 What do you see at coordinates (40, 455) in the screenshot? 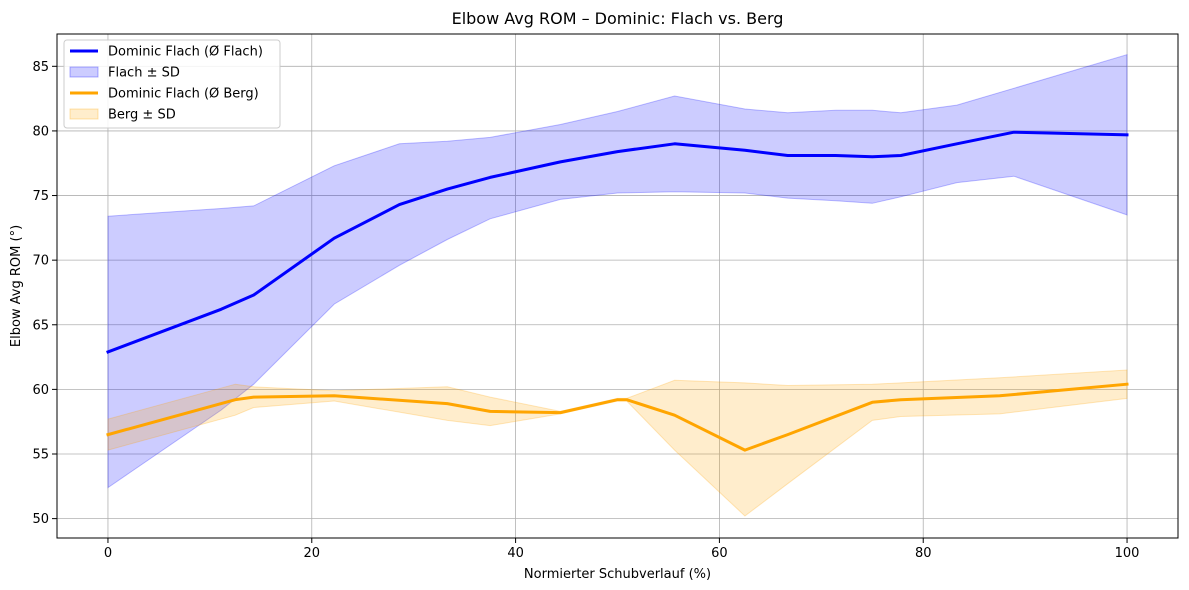
I see `y-tick-label: 55` at bounding box center [40, 455].